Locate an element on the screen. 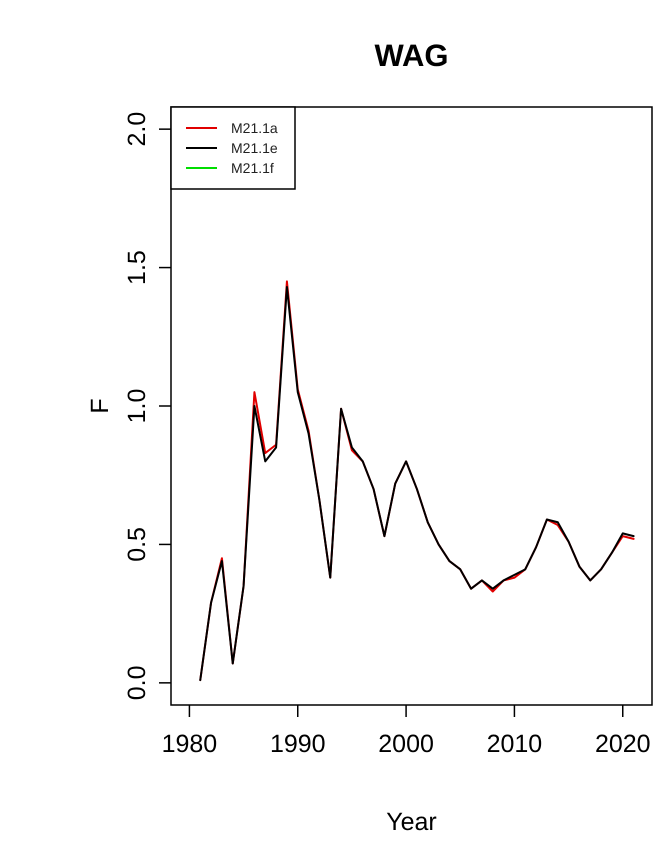  legend-label: M21.1e is located at coordinates (254, 148).